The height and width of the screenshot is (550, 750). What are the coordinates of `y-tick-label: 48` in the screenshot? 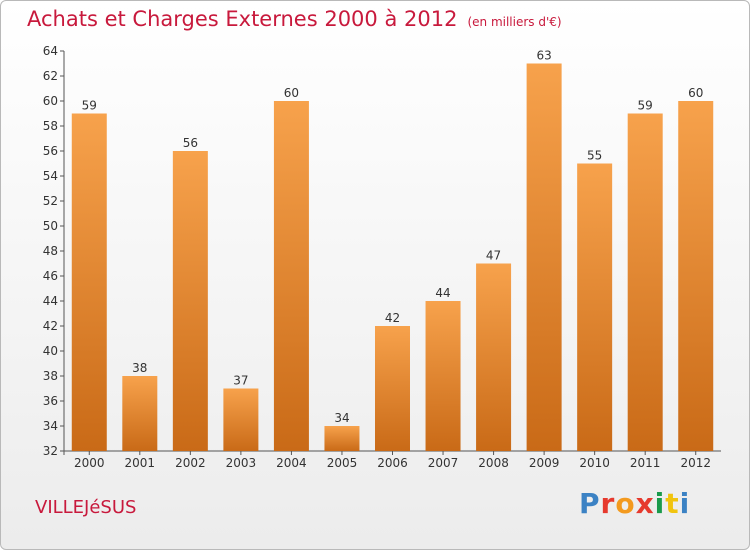 It's located at (50, 251).